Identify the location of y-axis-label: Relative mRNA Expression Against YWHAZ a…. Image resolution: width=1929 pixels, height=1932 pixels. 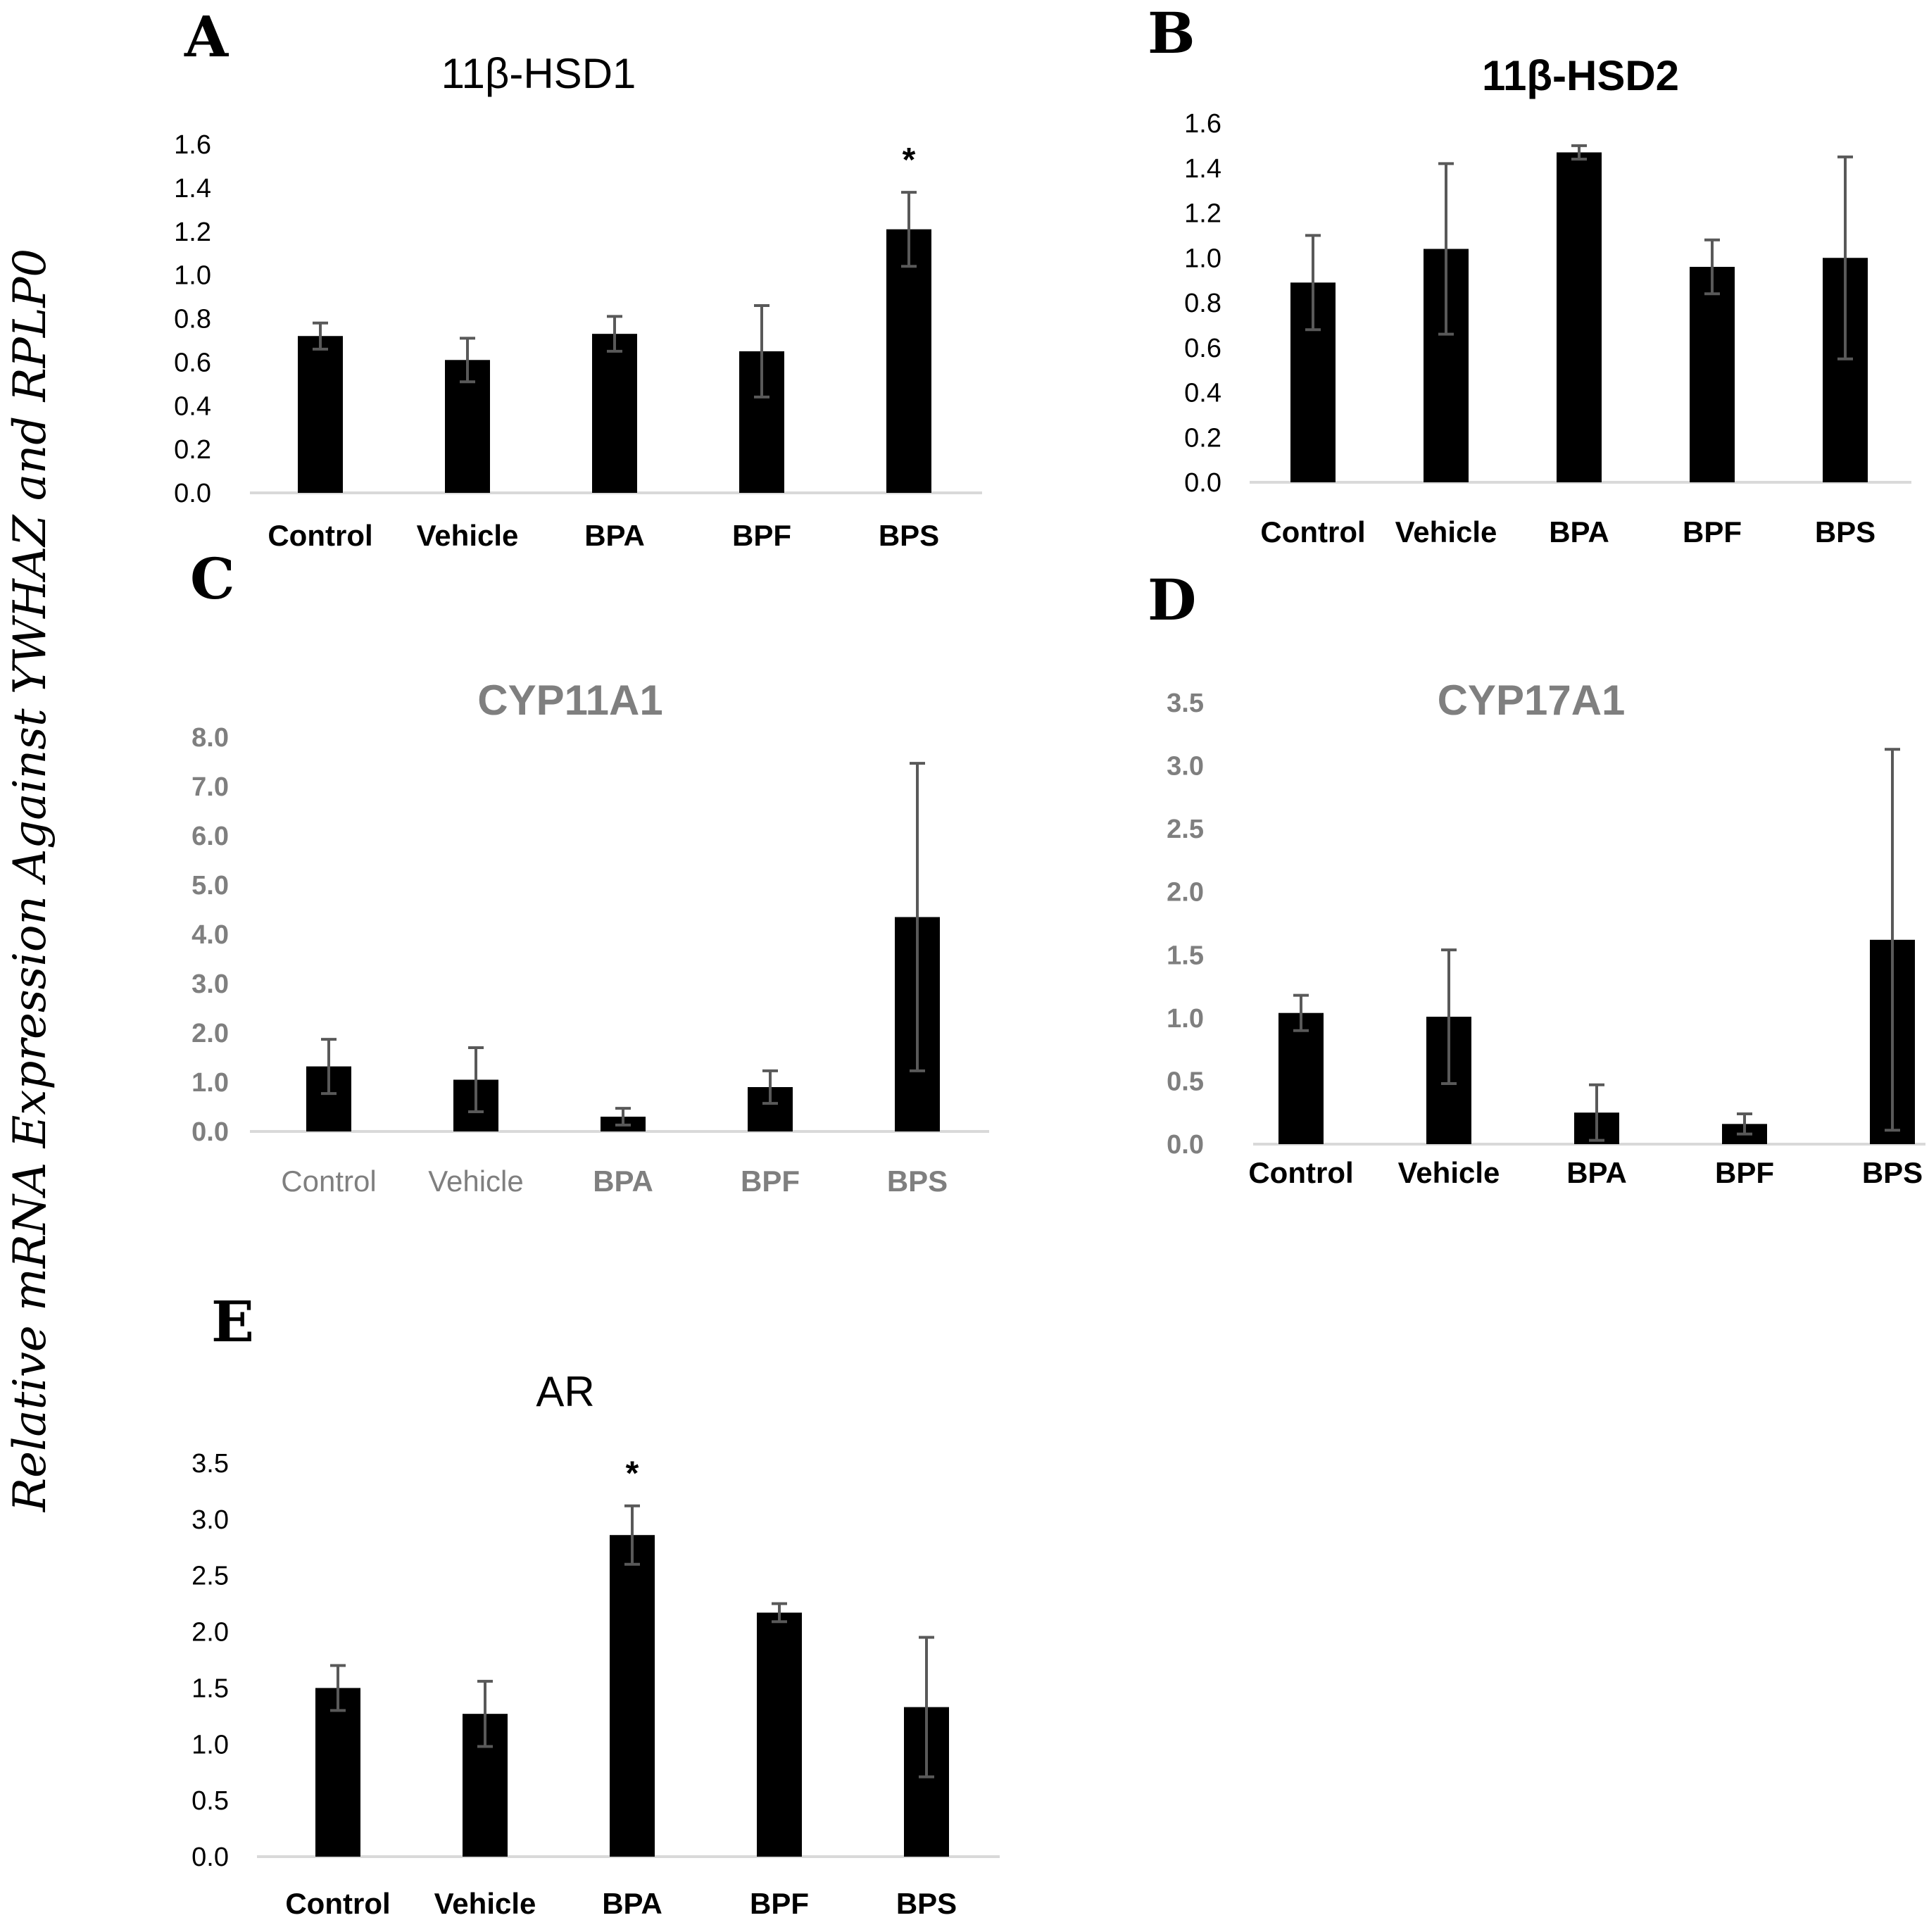
(30, 881).